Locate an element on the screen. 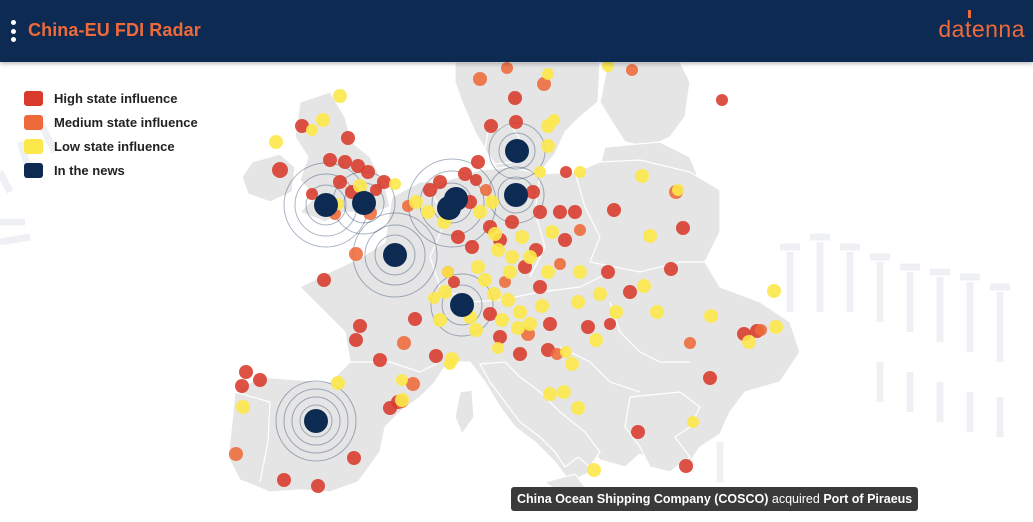 The height and width of the screenshot is (522, 1033). legend-label: Low state influence is located at coordinates (114, 146).